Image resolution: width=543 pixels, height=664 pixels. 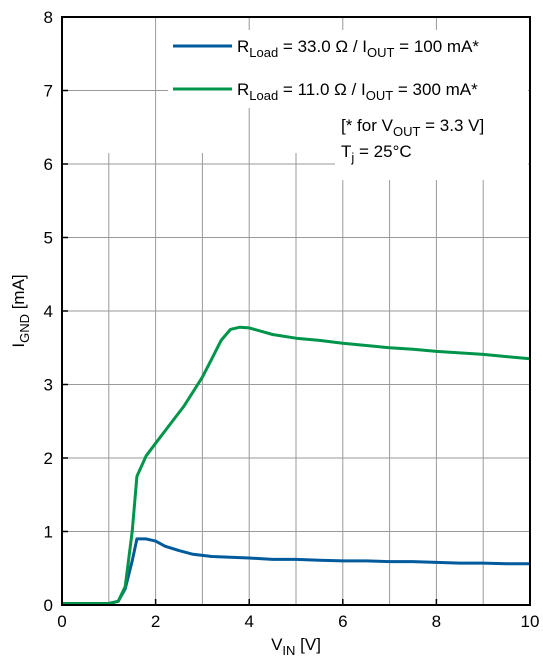 I want to click on annotation-vout: [* for VOUT = 3.3 V], so click(x=412, y=127).